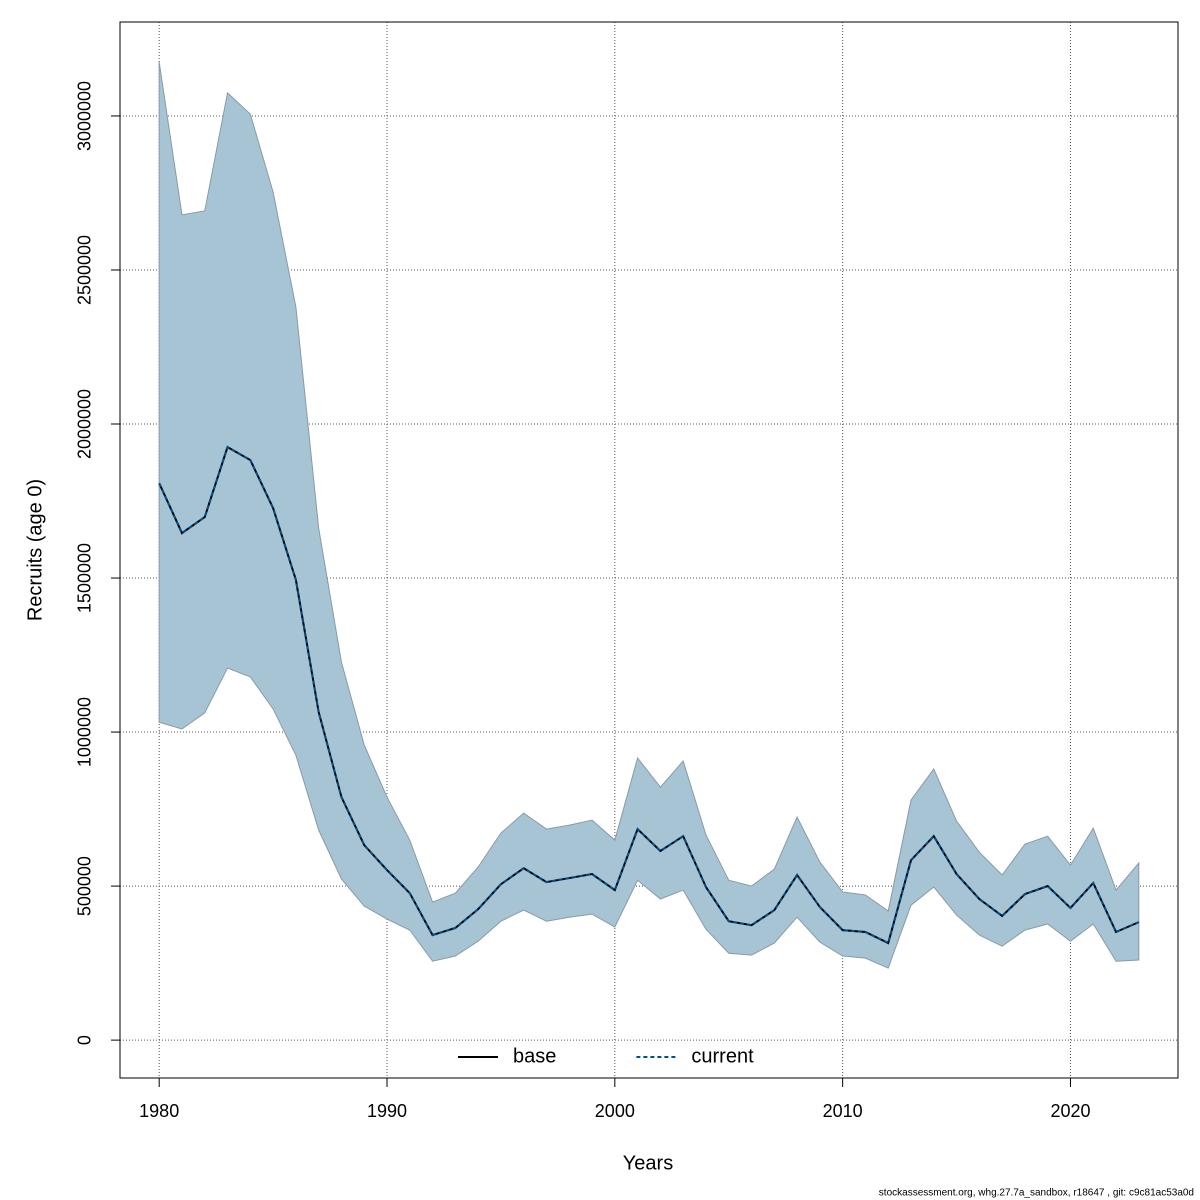 This screenshot has width=1200, height=1200. What do you see at coordinates (85, 116) in the screenshot?
I see `y-tick-label: 3000000` at bounding box center [85, 116].